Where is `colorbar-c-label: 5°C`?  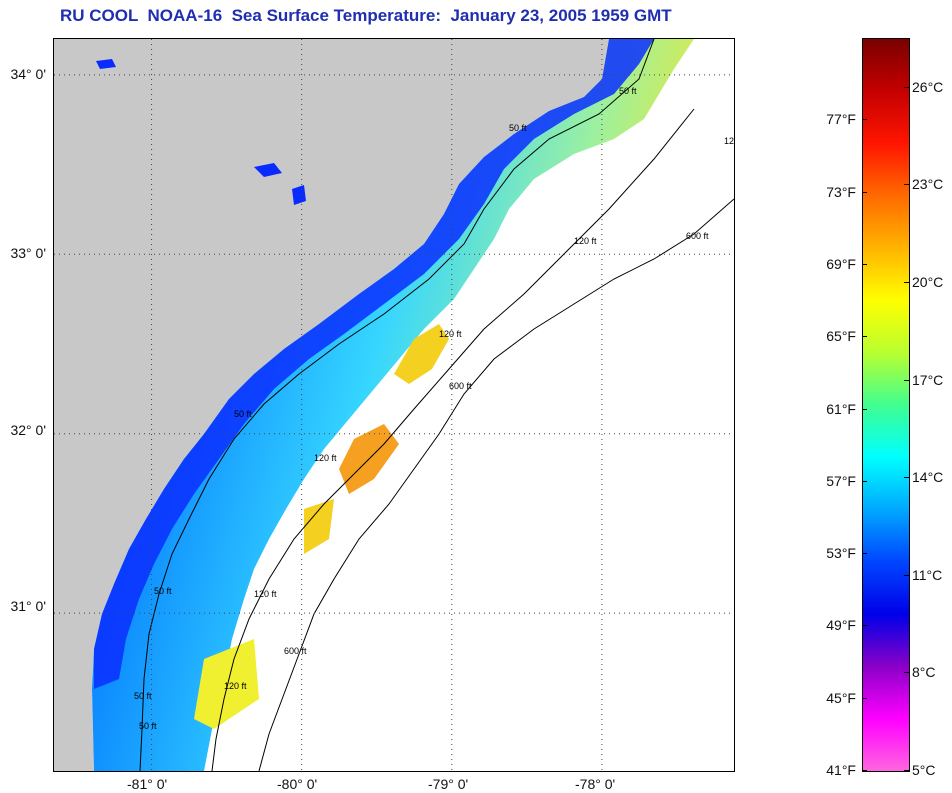 colorbar-c-label: 5°C is located at coordinates (924, 770).